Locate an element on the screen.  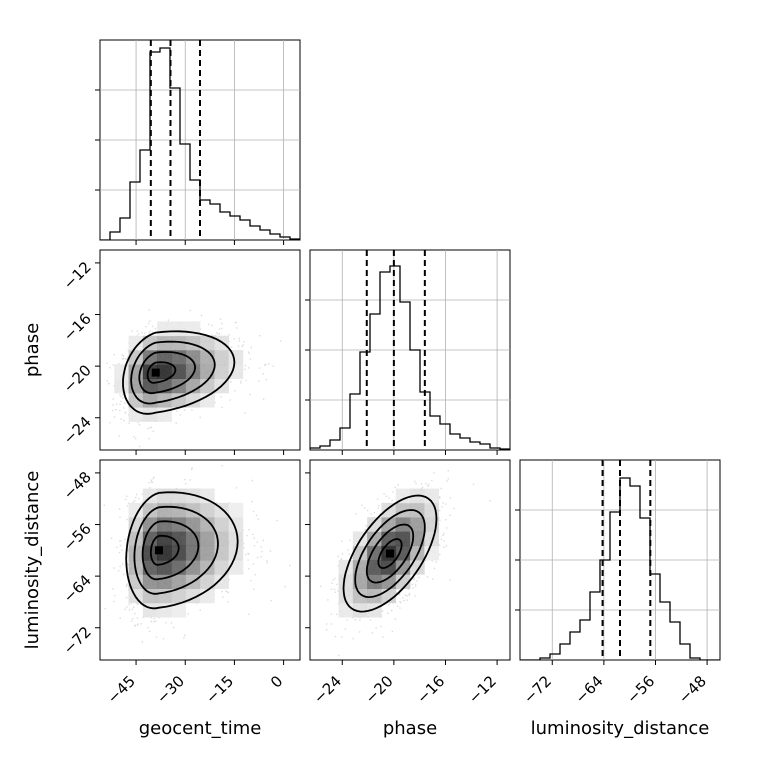
xtick-label-luminosity_distance-1: −64 is located at coordinates (589, 689).